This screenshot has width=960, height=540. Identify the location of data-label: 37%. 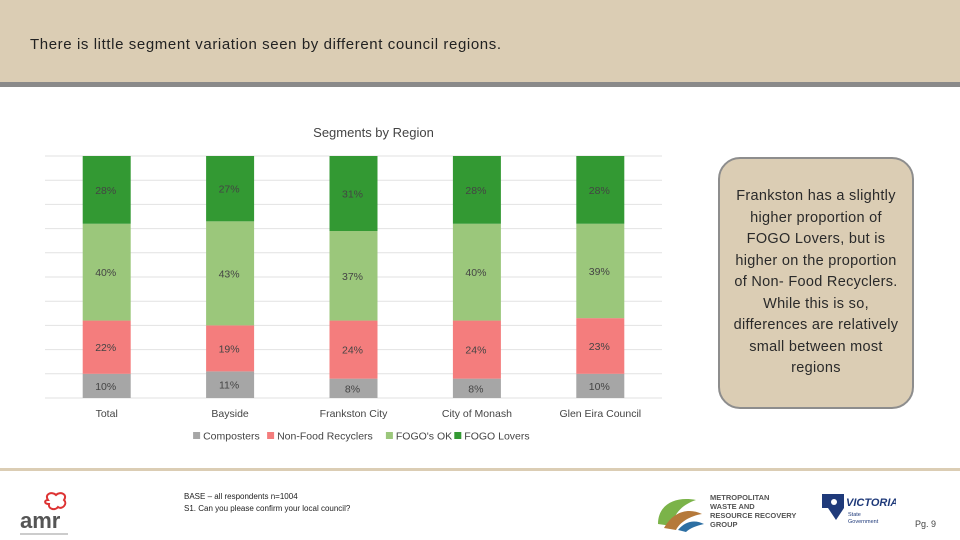
(352, 277).